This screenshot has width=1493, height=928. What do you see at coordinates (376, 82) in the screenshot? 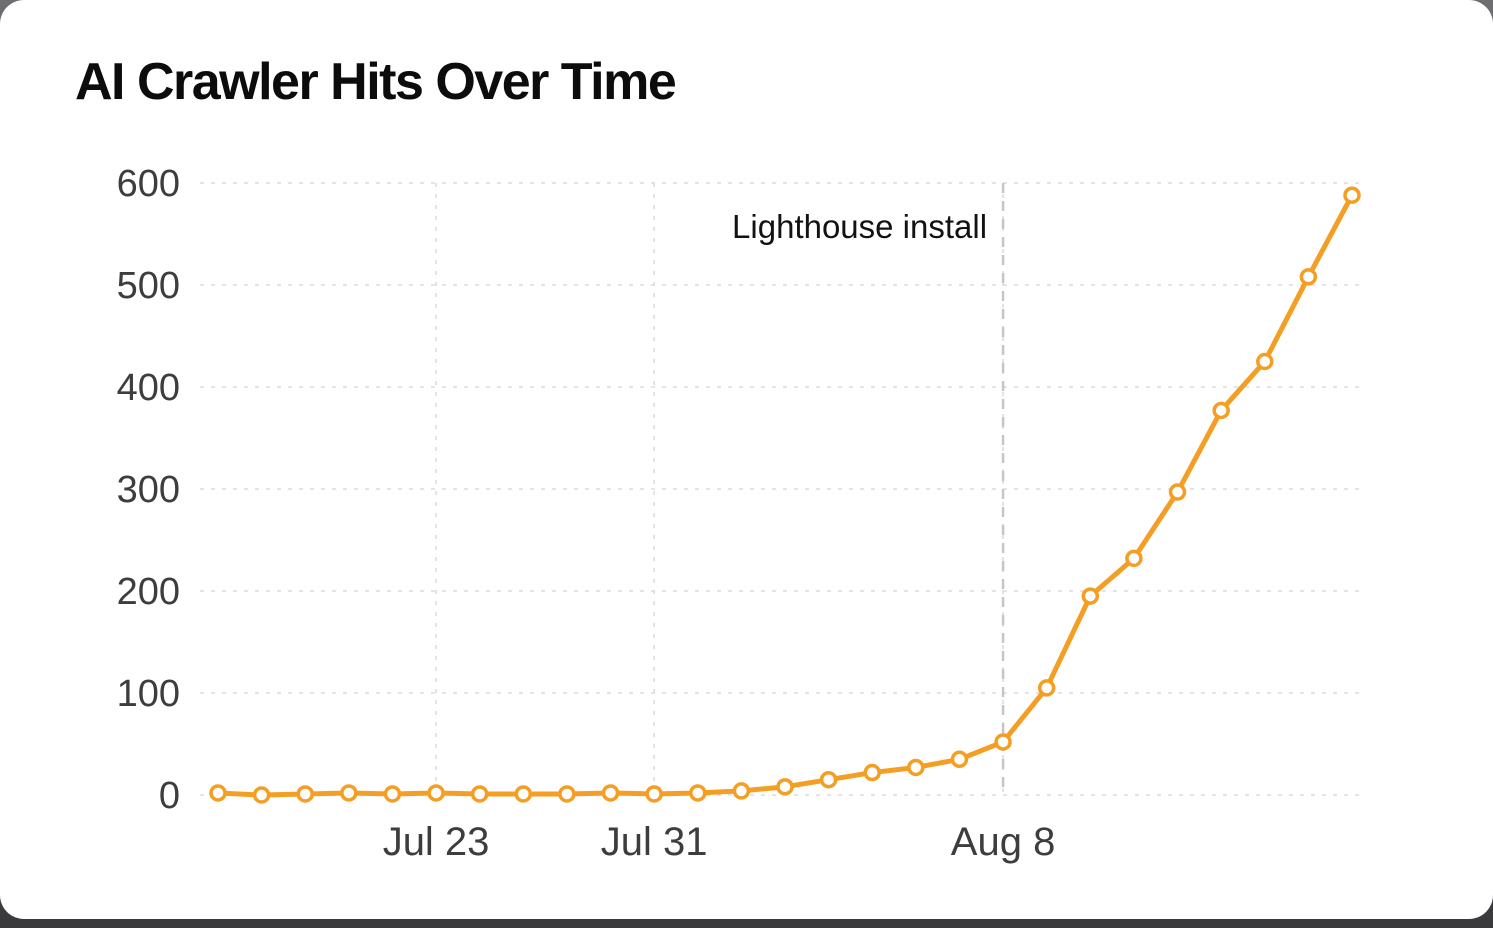
I see `chart-title: AI Crawler Hits Over Time` at bounding box center [376, 82].